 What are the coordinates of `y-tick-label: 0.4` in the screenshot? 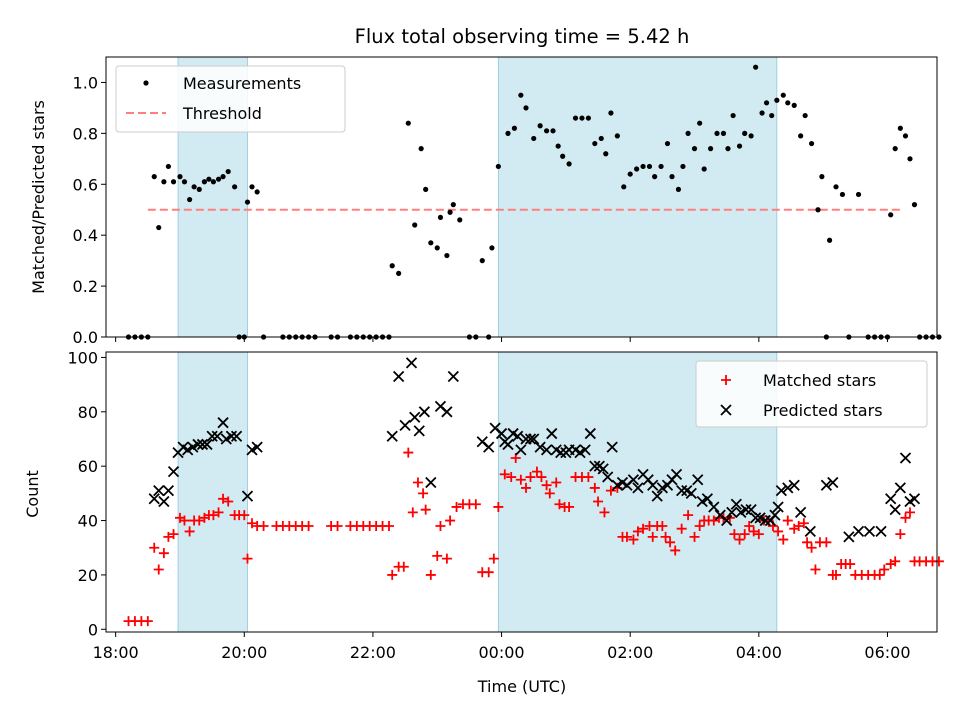 It's located at (85, 235).